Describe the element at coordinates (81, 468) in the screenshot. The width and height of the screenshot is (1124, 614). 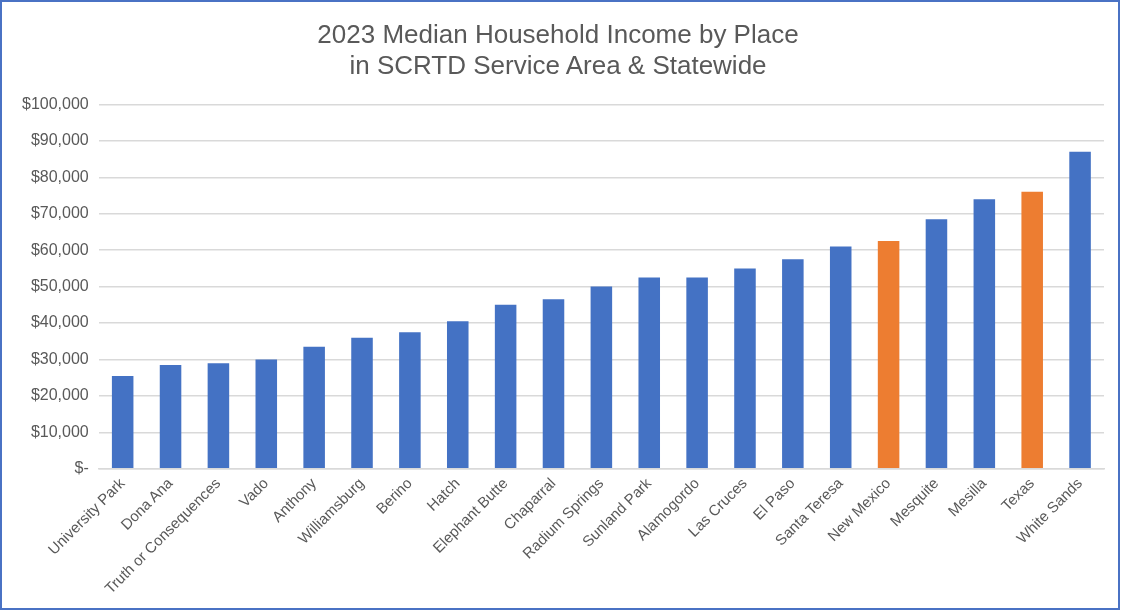
I see `y-tick-label: $-` at that location.